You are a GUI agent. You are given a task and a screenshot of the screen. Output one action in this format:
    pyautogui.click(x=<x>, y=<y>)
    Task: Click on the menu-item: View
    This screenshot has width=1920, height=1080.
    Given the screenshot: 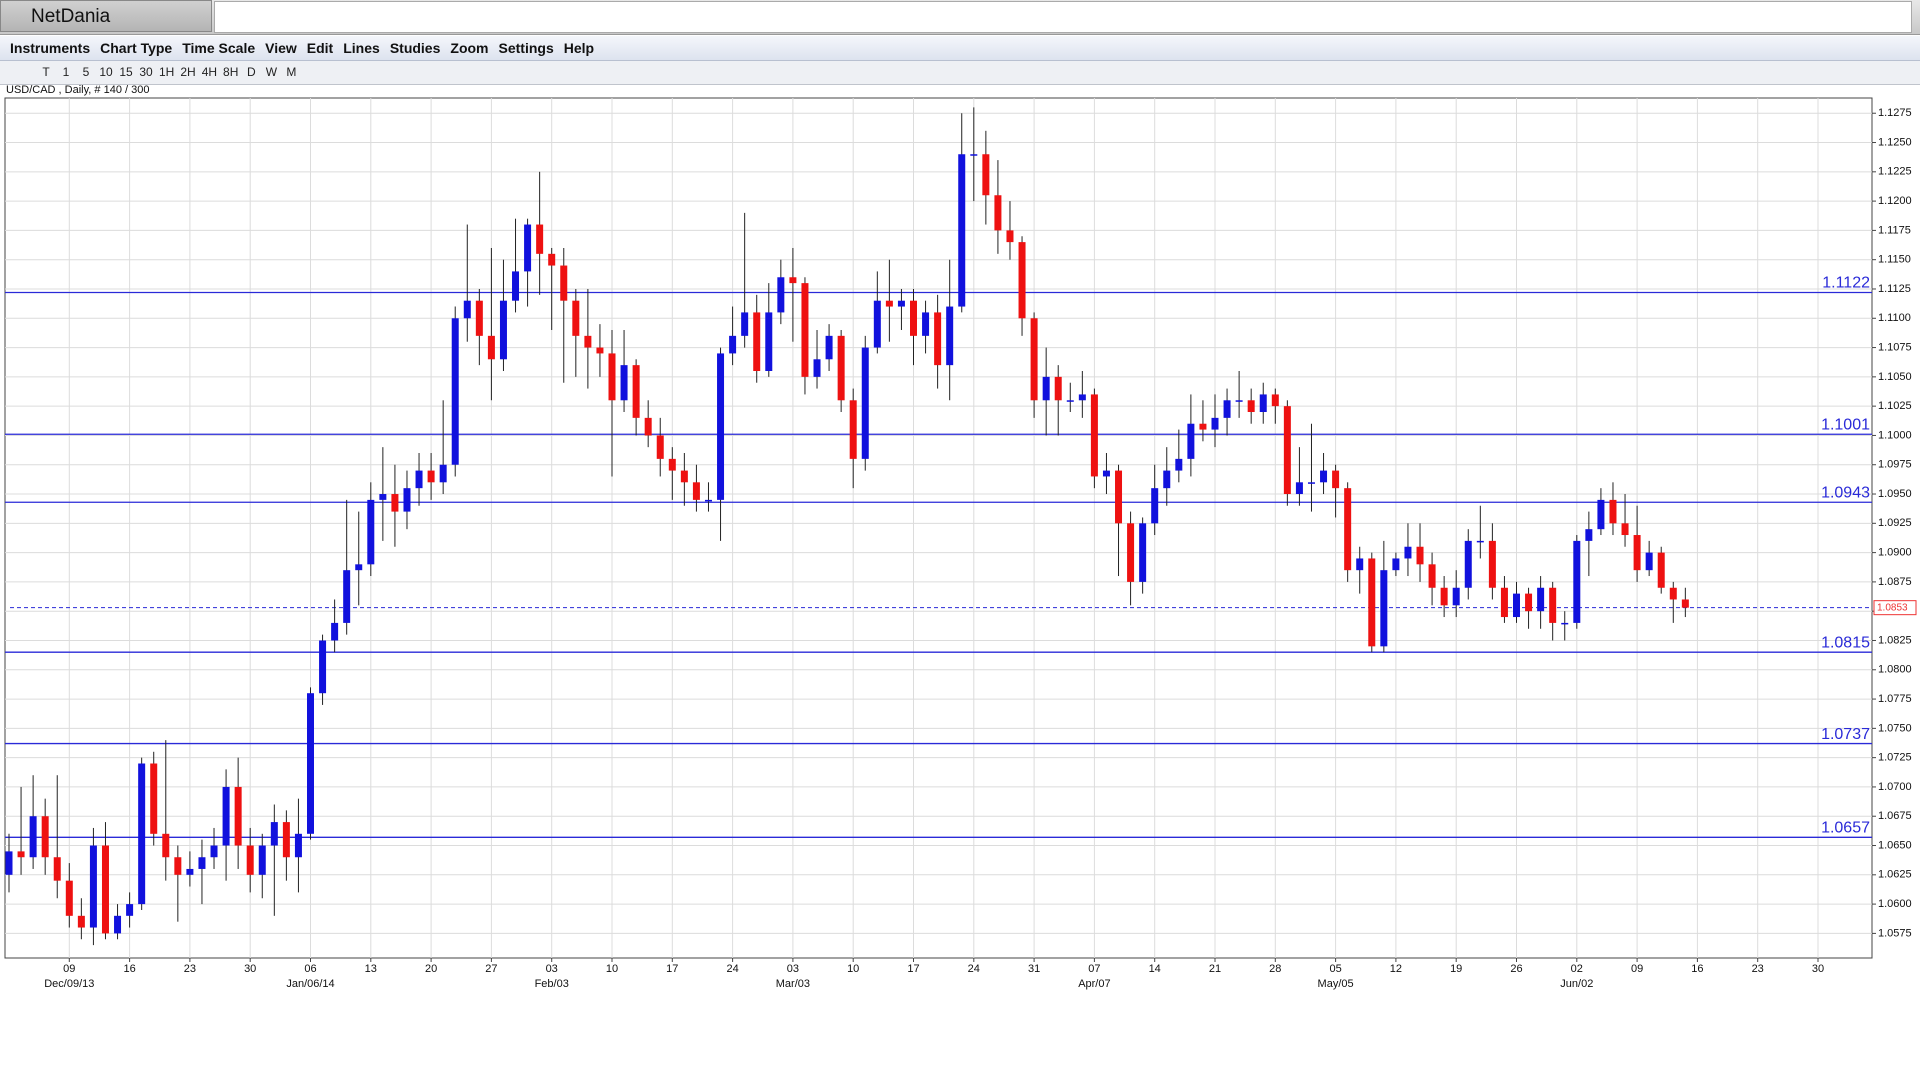 What is the action you would take?
    pyautogui.click(x=281, y=48)
    